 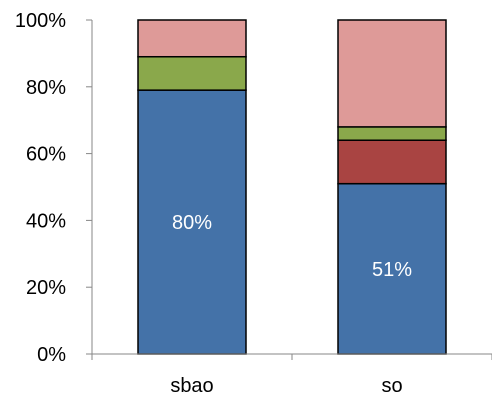 I want to click on y-ticks-group: 0% 20% 40% 60% 80% 100%, so click(x=53, y=188).